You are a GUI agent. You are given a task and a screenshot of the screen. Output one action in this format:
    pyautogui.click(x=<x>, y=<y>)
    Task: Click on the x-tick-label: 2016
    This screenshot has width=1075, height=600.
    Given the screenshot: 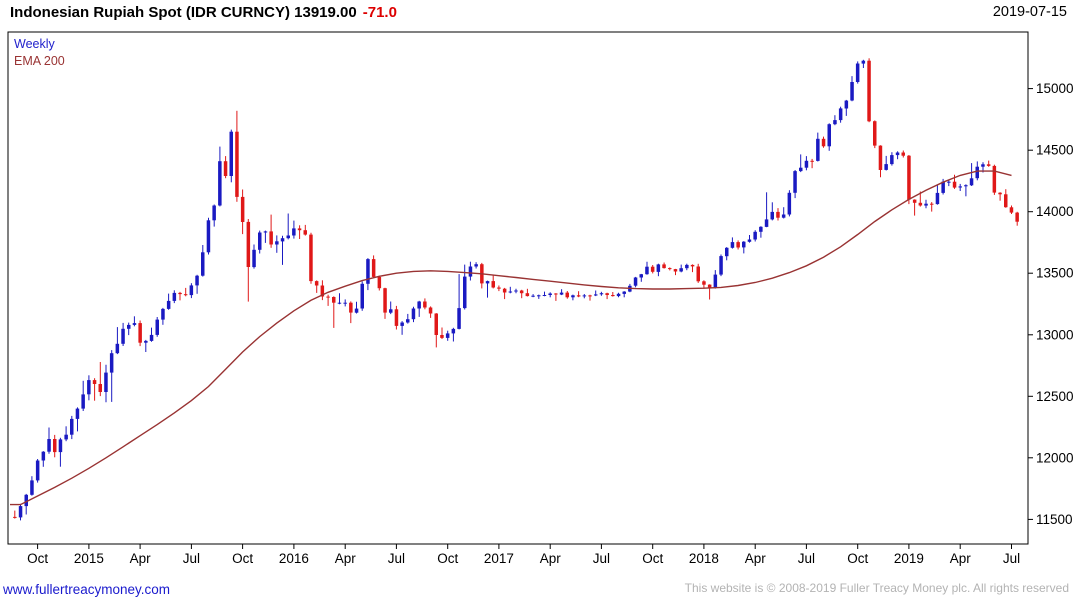 What is the action you would take?
    pyautogui.click(x=294, y=558)
    